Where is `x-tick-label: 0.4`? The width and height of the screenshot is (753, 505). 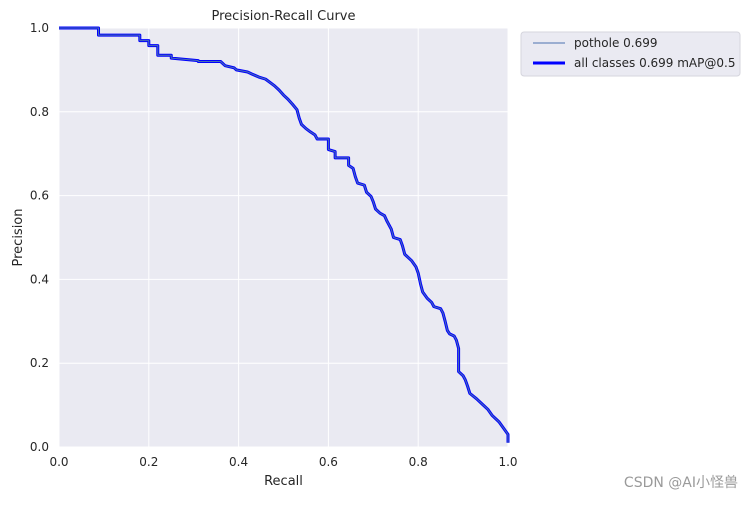
x-tick-label: 0.4 is located at coordinates (238, 462).